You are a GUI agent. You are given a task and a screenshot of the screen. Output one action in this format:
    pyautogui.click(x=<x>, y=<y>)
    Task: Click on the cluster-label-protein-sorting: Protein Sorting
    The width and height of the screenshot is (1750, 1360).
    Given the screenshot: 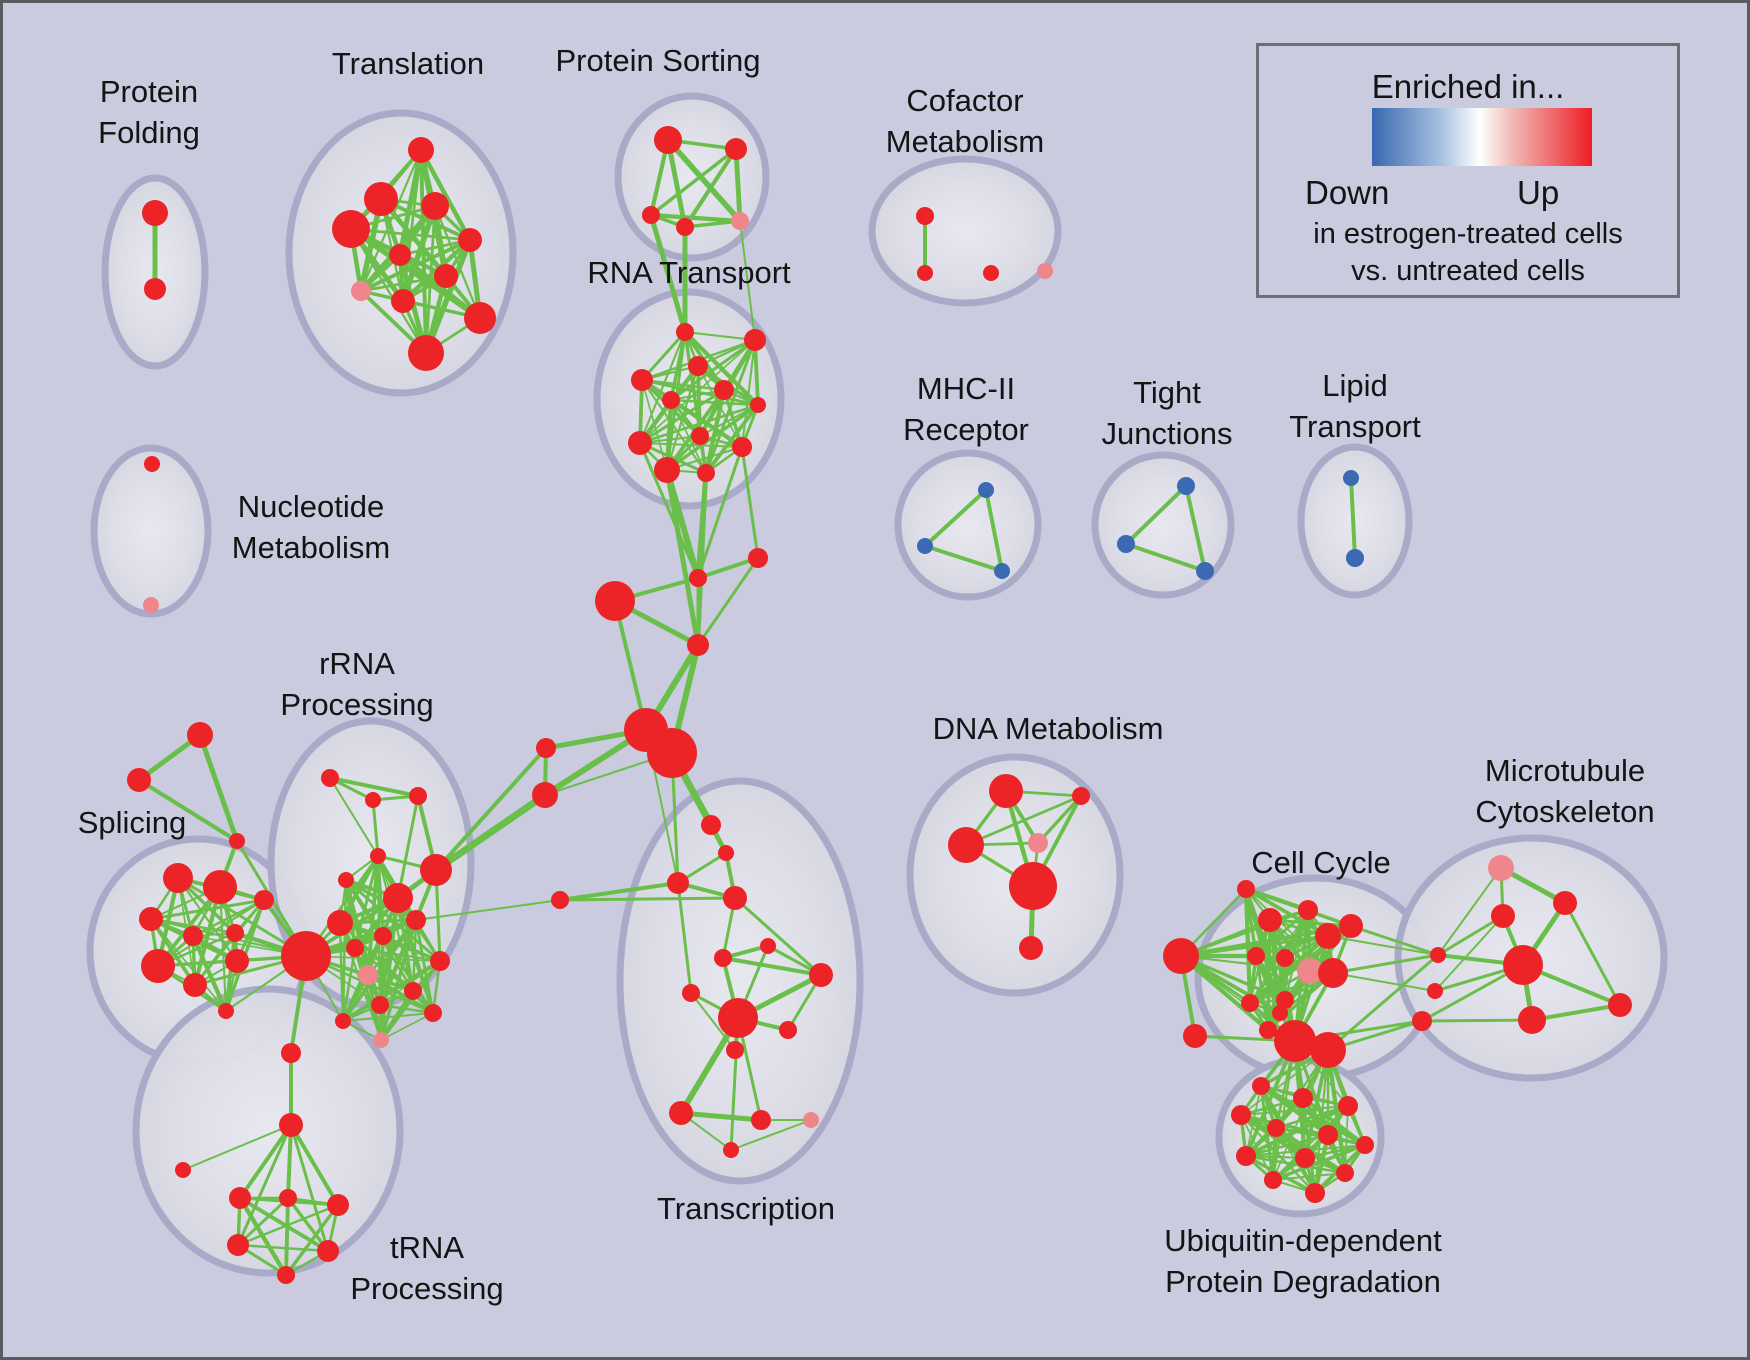 What is the action you would take?
    pyautogui.click(x=657, y=60)
    